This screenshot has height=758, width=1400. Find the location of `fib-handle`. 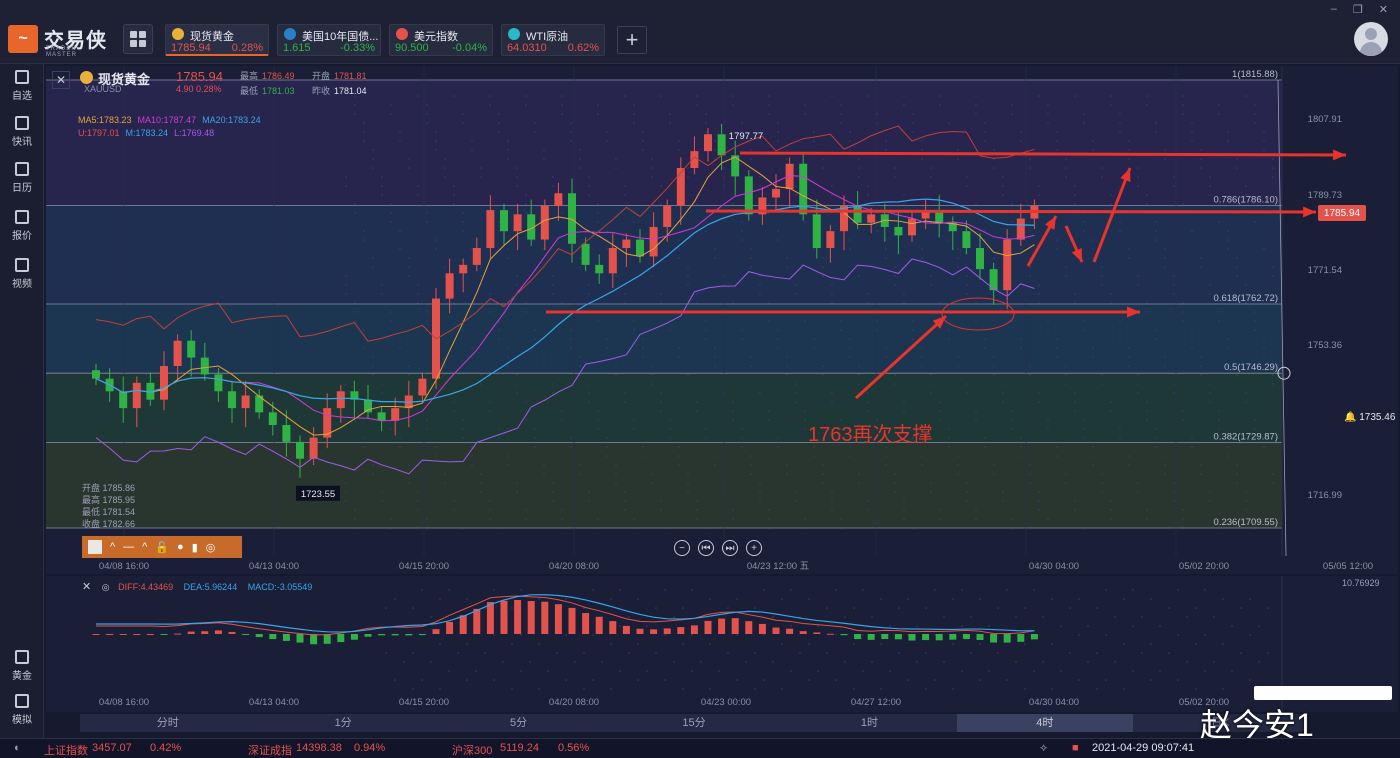

fib-handle is located at coordinates (1284, 373).